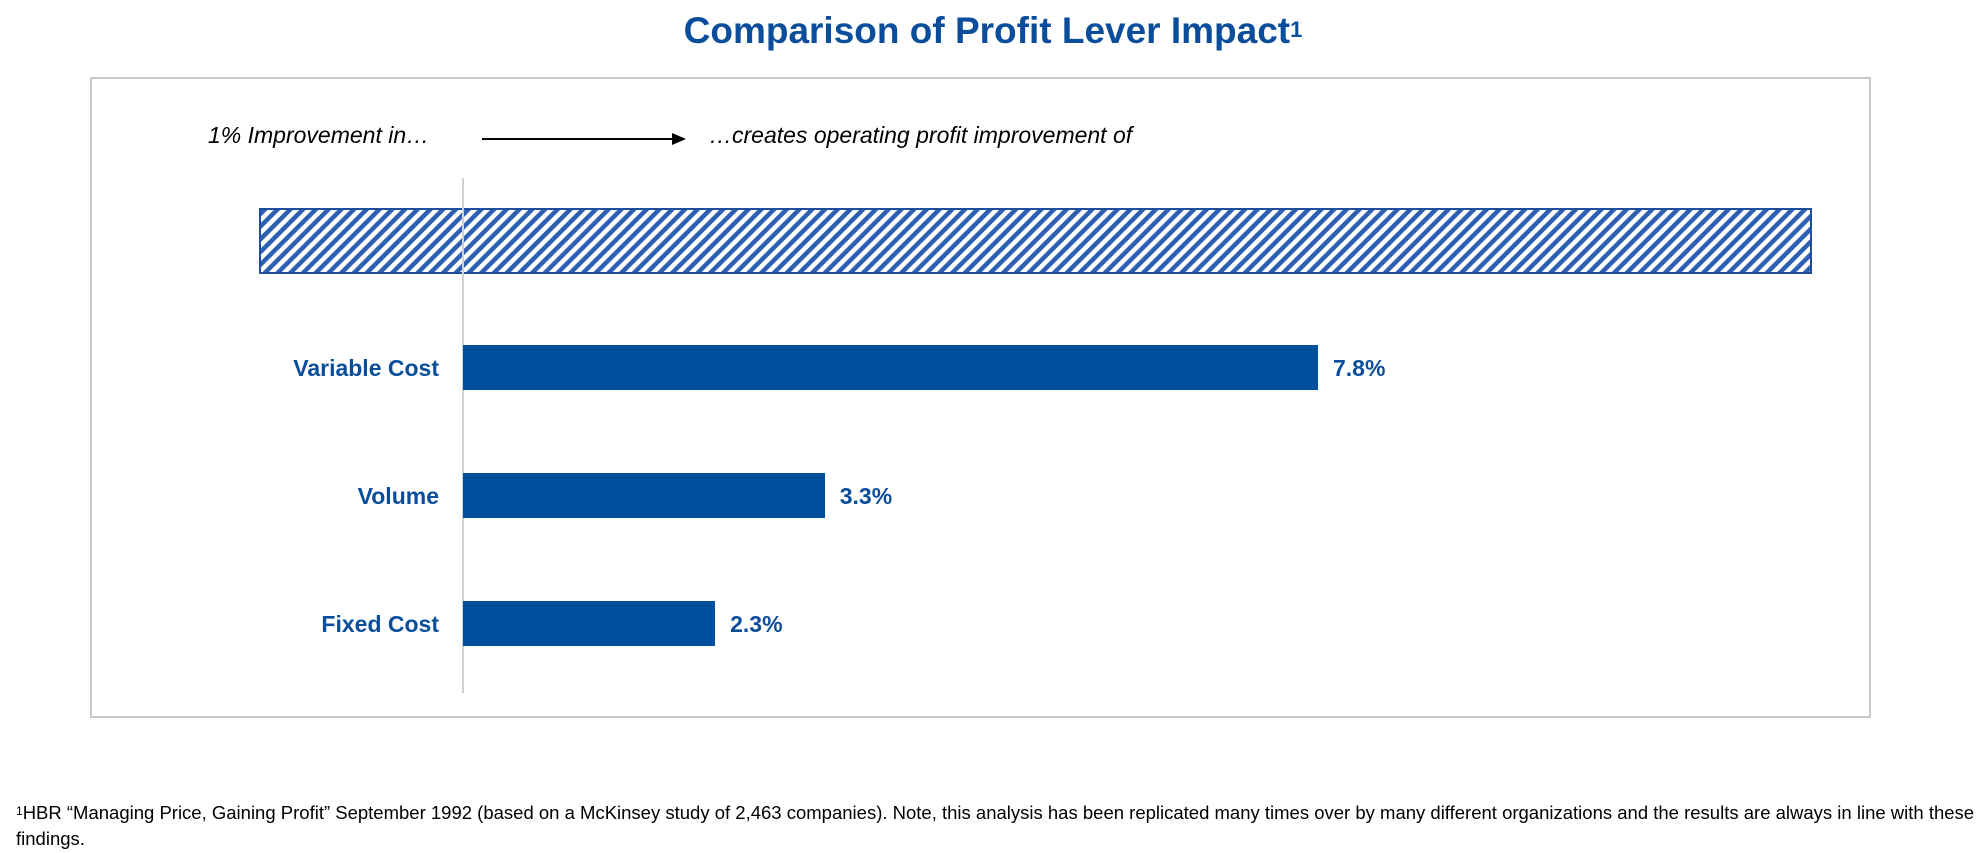 This screenshot has width=1986, height=853. What do you see at coordinates (756, 624) in the screenshot?
I see `bar-value-label: 2.3%` at bounding box center [756, 624].